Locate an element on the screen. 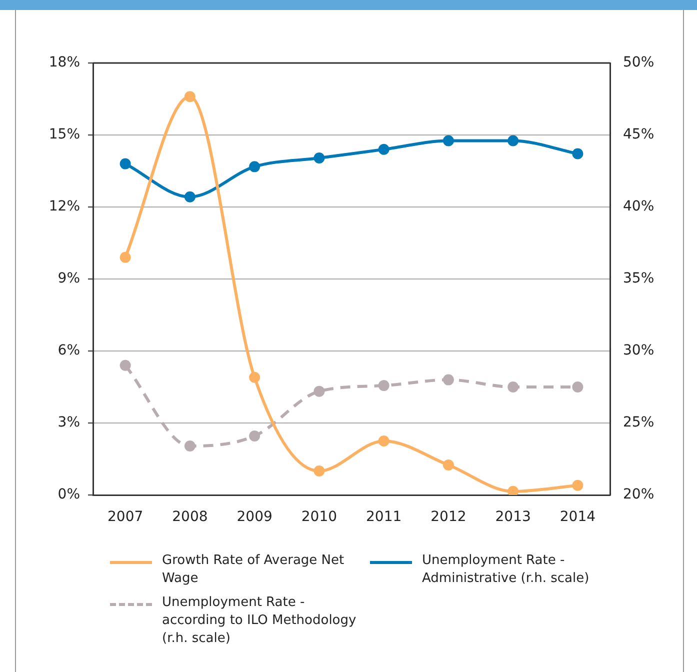 The height and width of the screenshot is (672, 697). y2-tick-label: 40% is located at coordinates (638, 206).